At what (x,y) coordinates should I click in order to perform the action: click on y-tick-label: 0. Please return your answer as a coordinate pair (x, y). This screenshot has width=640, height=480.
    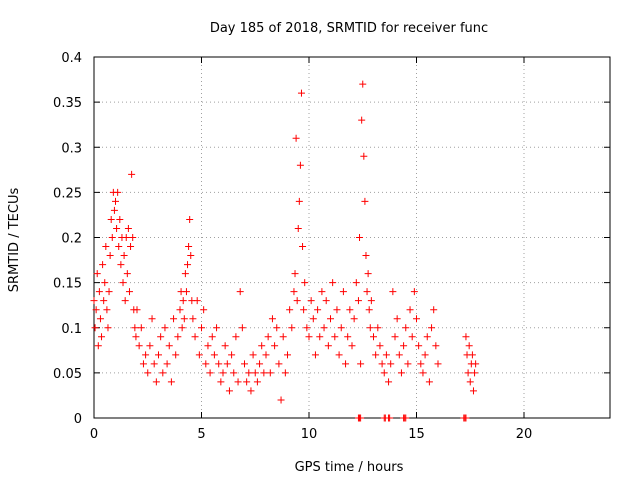
    Looking at the image, I should click on (78, 419).